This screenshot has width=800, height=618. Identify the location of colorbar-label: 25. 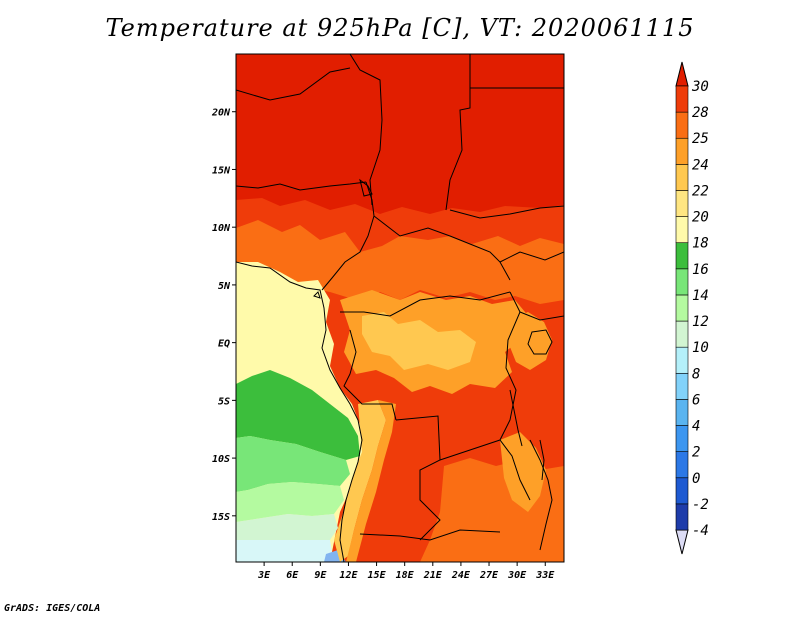
(700, 139).